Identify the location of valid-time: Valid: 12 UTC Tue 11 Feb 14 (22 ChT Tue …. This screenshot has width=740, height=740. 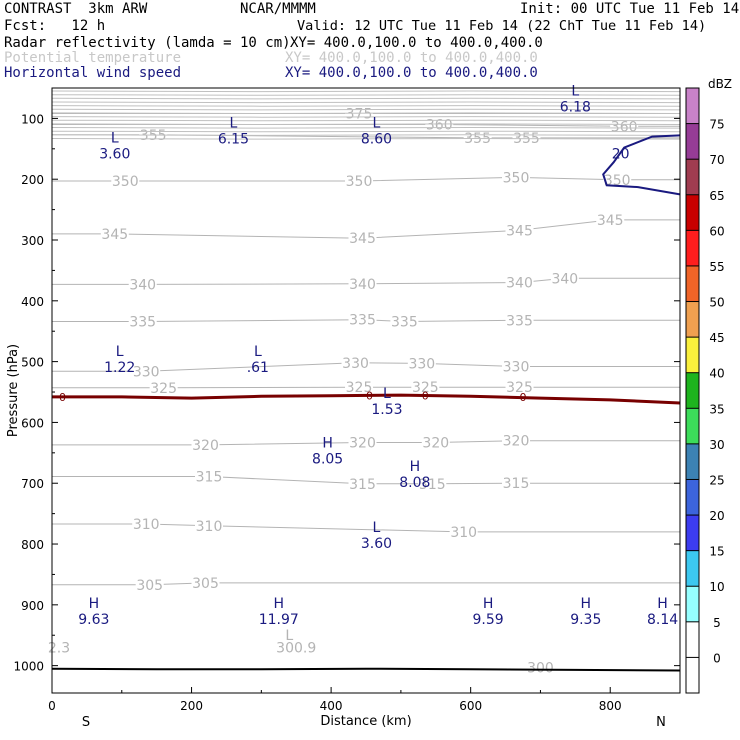
(502, 26).